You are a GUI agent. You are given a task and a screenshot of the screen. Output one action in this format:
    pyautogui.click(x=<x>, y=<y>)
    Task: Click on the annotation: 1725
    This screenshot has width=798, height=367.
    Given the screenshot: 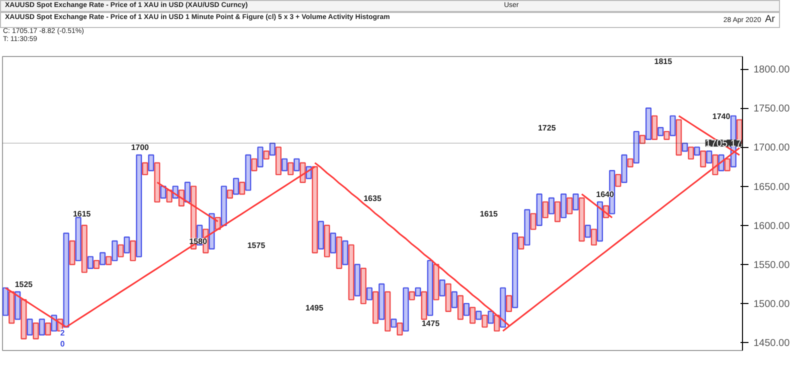 What is the action you would take?
    pyautogui.click(x=547, y=128)
    